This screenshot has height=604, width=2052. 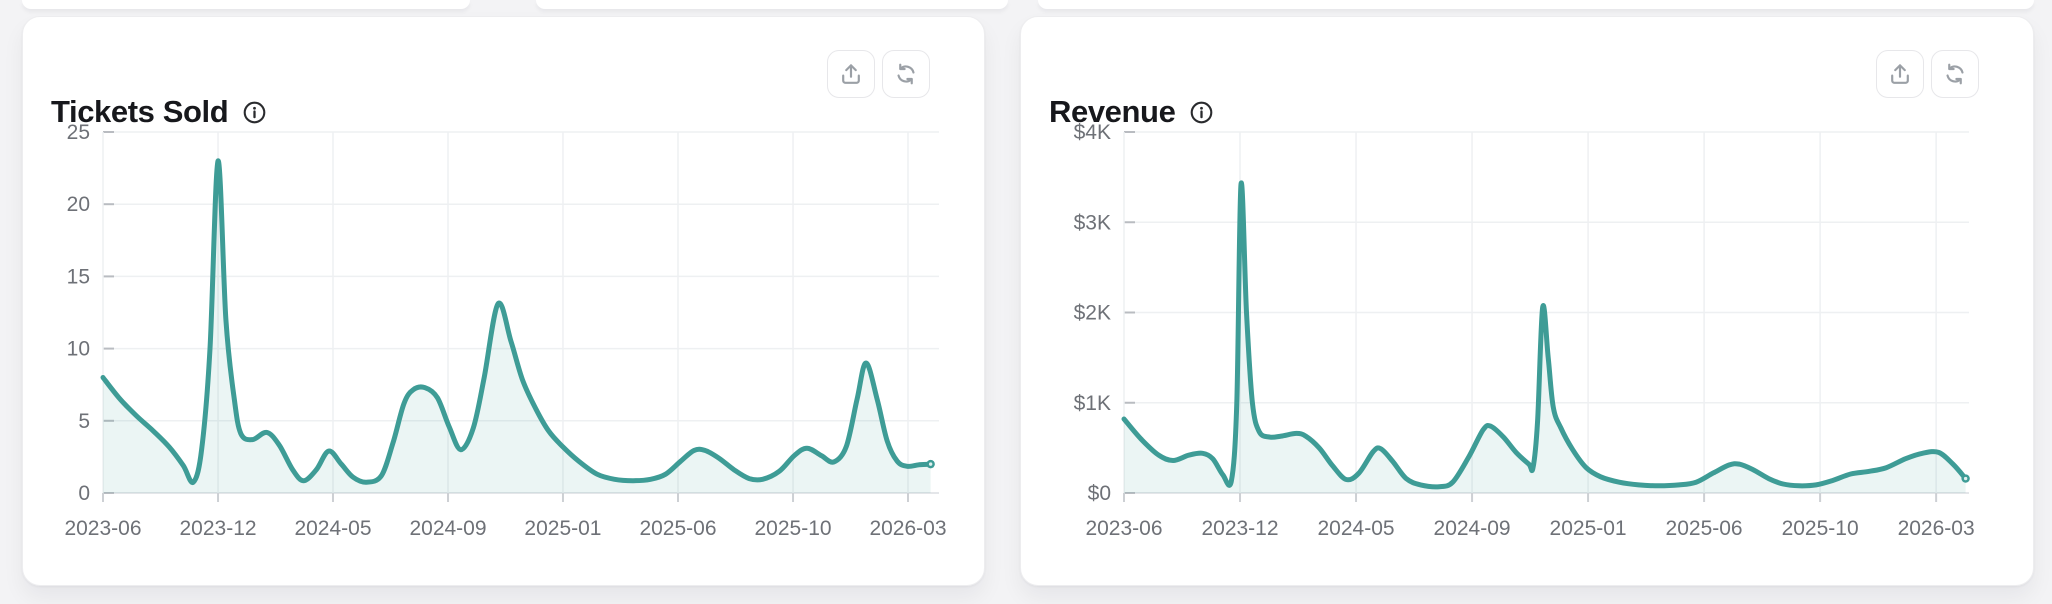 I want to click on svg-text: 20, so click(x=78, y=204).